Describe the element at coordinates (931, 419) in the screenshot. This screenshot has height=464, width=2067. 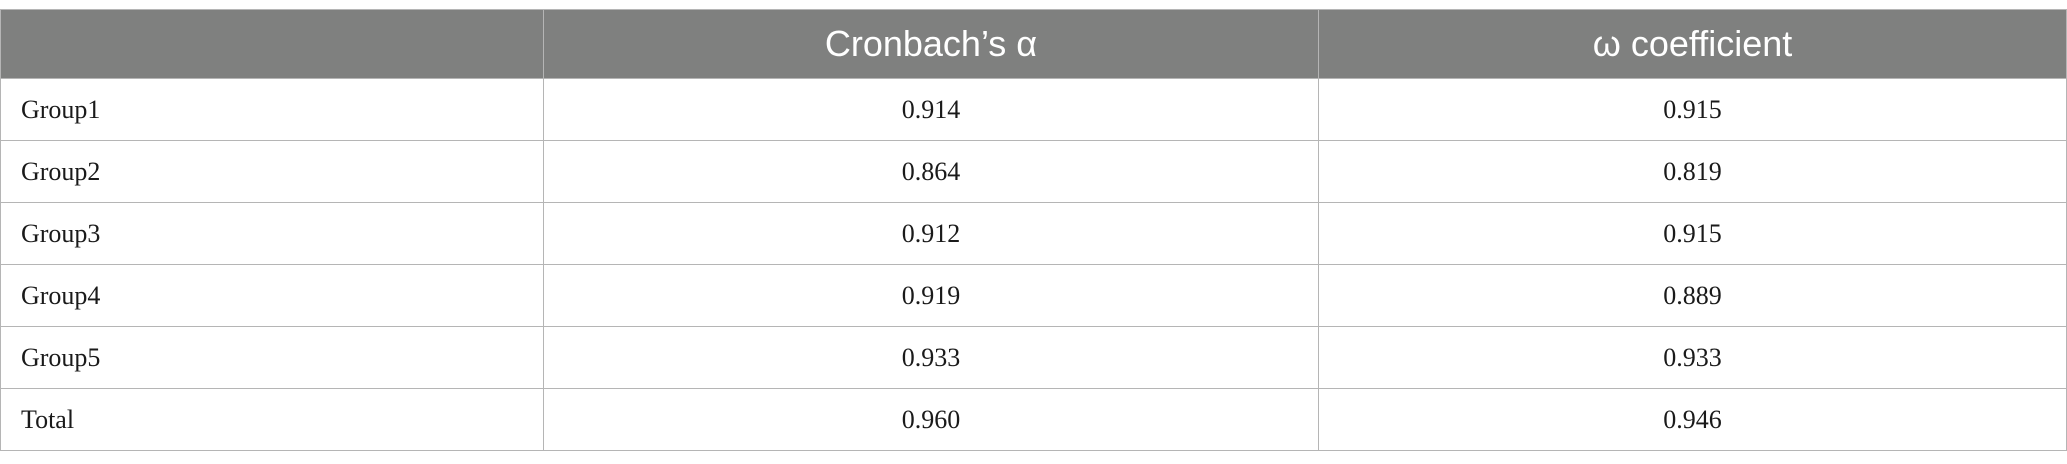
I see `value-cell: 0.960` at that location.